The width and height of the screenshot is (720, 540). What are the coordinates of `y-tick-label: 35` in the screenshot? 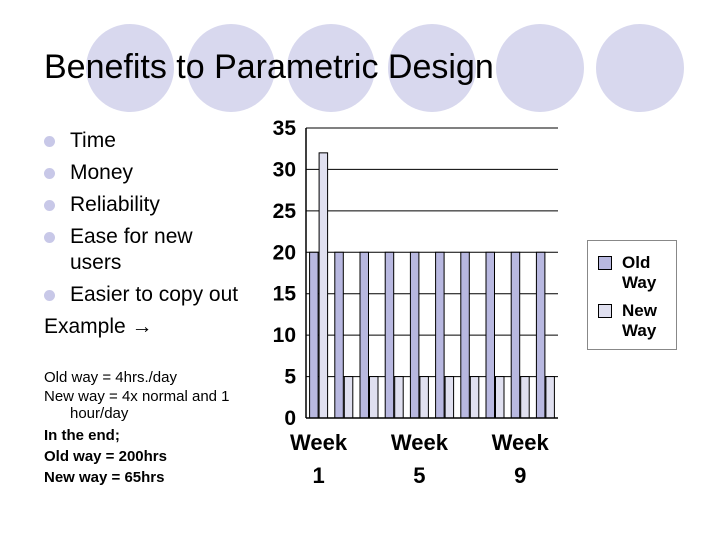 It's located at (285, 128).